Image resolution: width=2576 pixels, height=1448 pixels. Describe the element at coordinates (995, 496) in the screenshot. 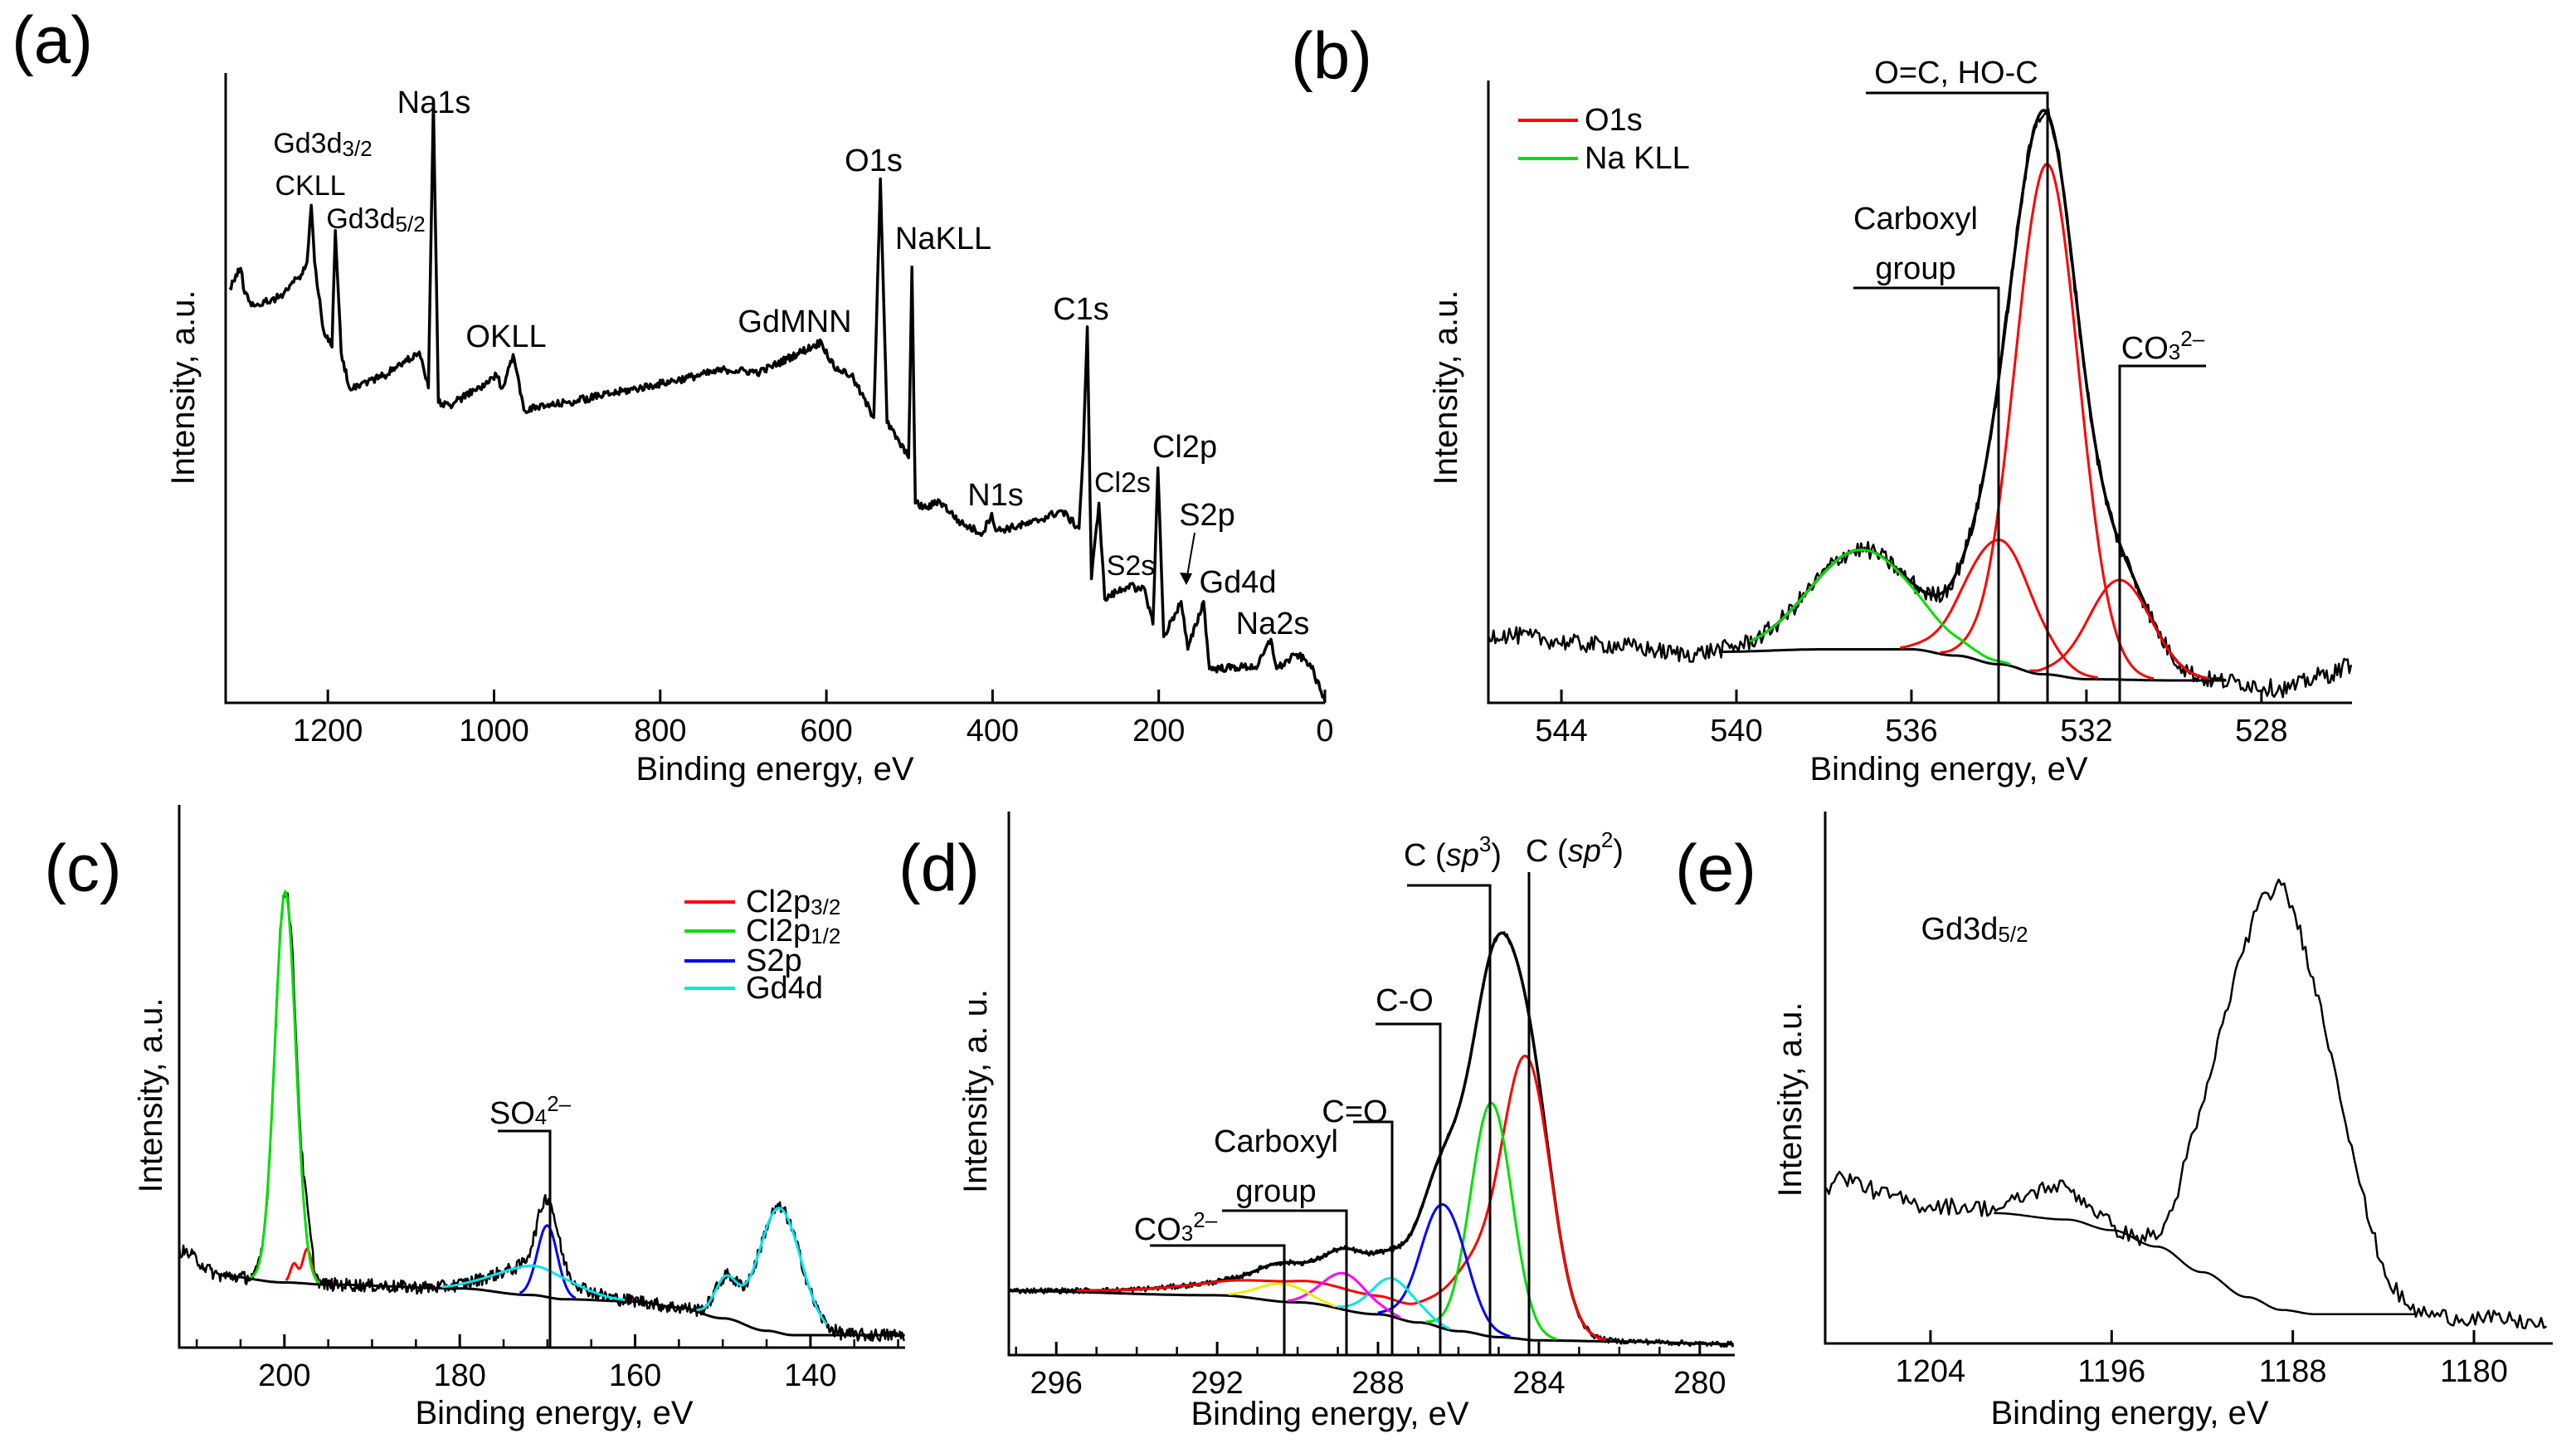

I see `label-n1s: N1s` at that location.